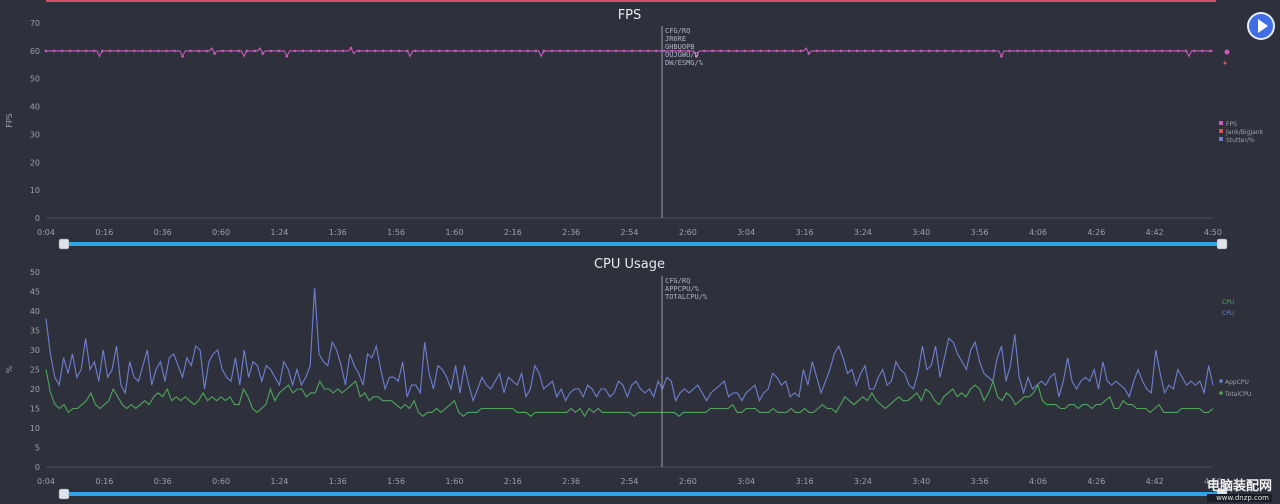 This screenshot has width=1280, height=504. Describe the element at coordinates (921, 481) in the screenshot. I see `cpu-chart-xtick-label: 3:40` at that location.